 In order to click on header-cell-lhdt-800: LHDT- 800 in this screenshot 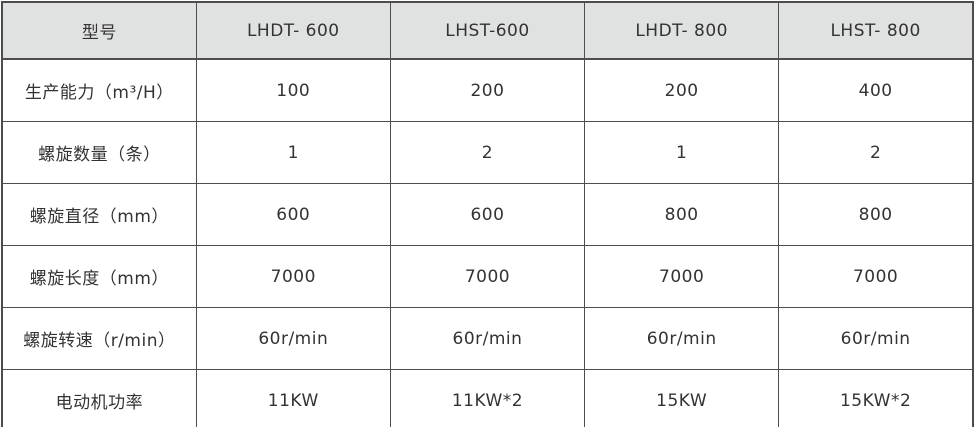, I will do `click(682, 30)`.